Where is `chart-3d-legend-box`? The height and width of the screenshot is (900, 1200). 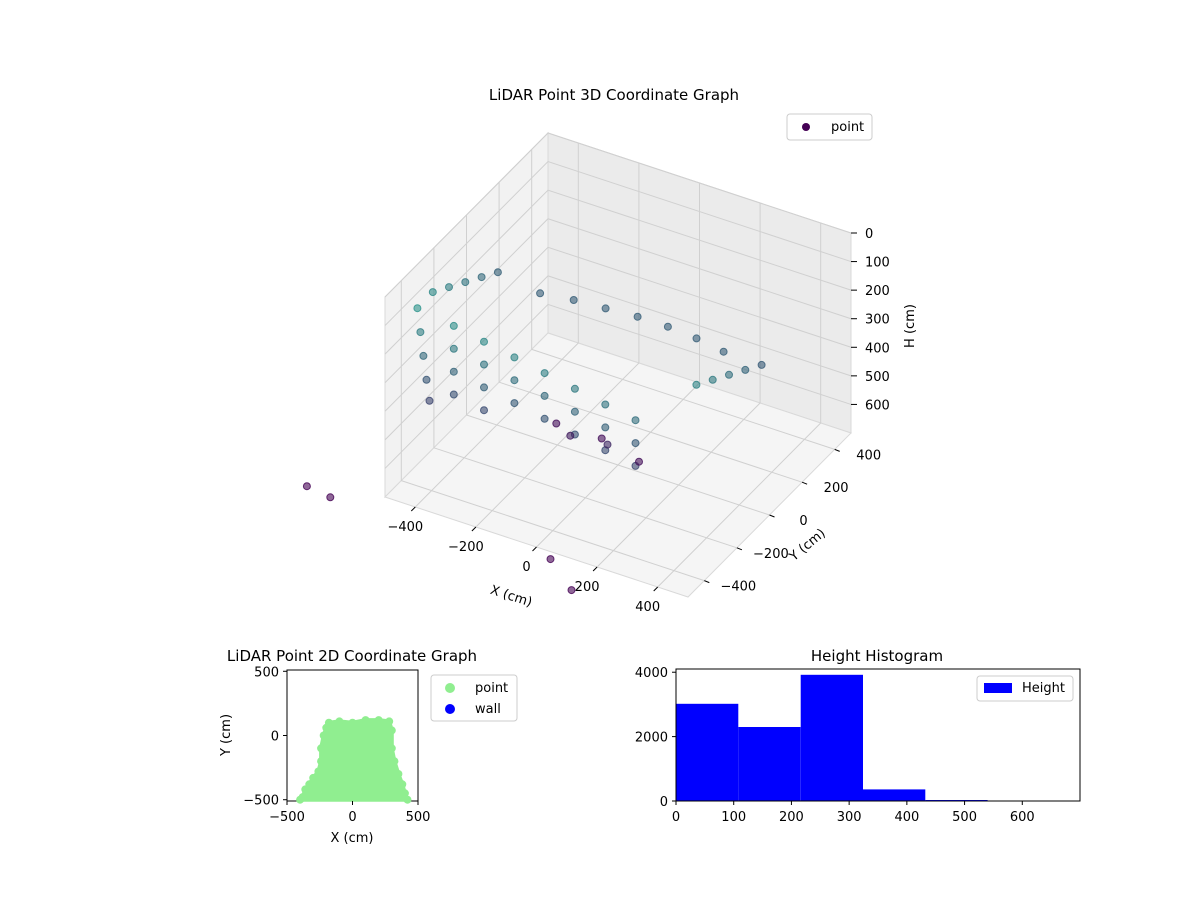 chart-3d-legend-box is located at coordinates (829, 127).